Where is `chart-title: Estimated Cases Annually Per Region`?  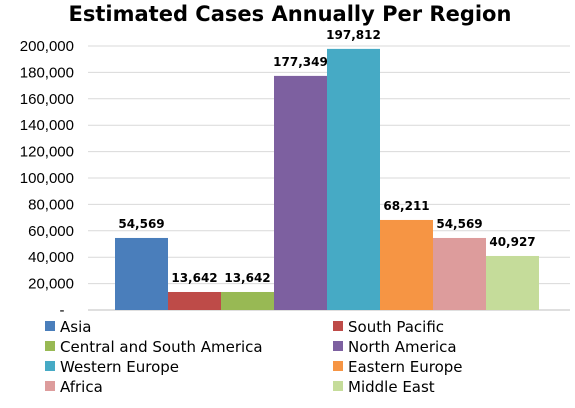 chart-title: Estimated Cases Annually Per Region is located at coordinates (290, 14).